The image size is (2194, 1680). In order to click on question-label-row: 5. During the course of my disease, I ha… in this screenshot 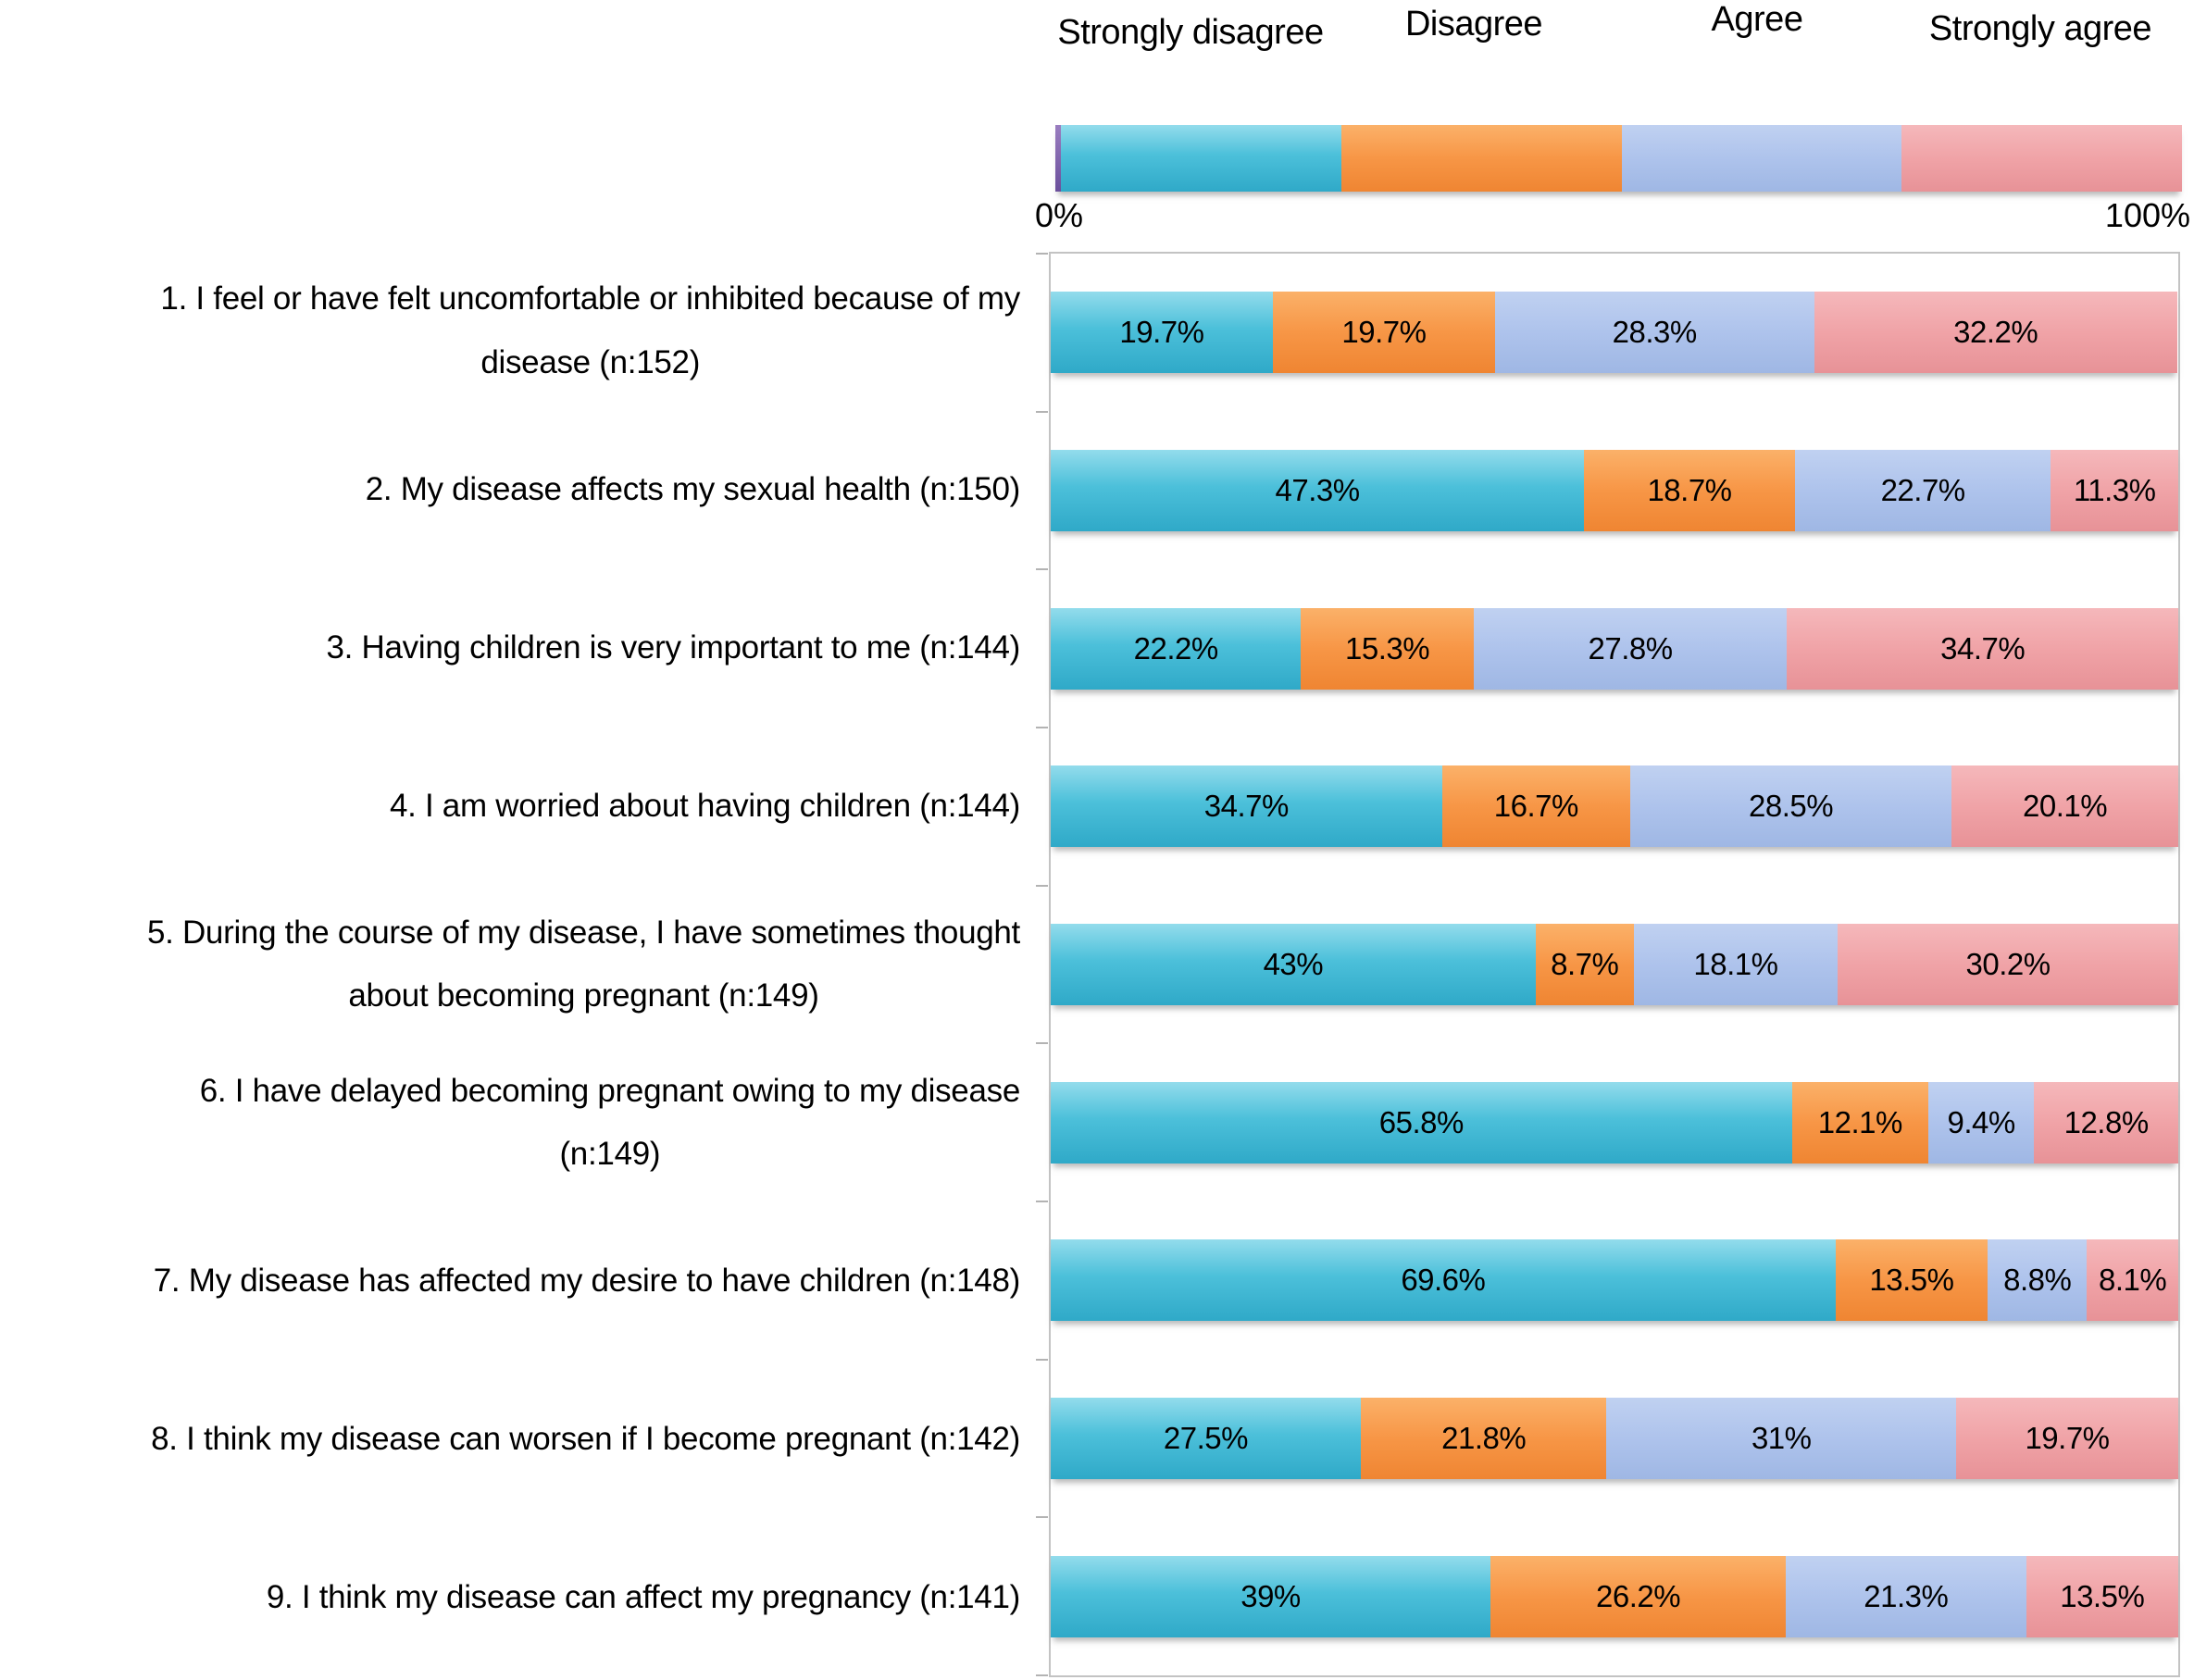, I will do `click(515, 964)`.